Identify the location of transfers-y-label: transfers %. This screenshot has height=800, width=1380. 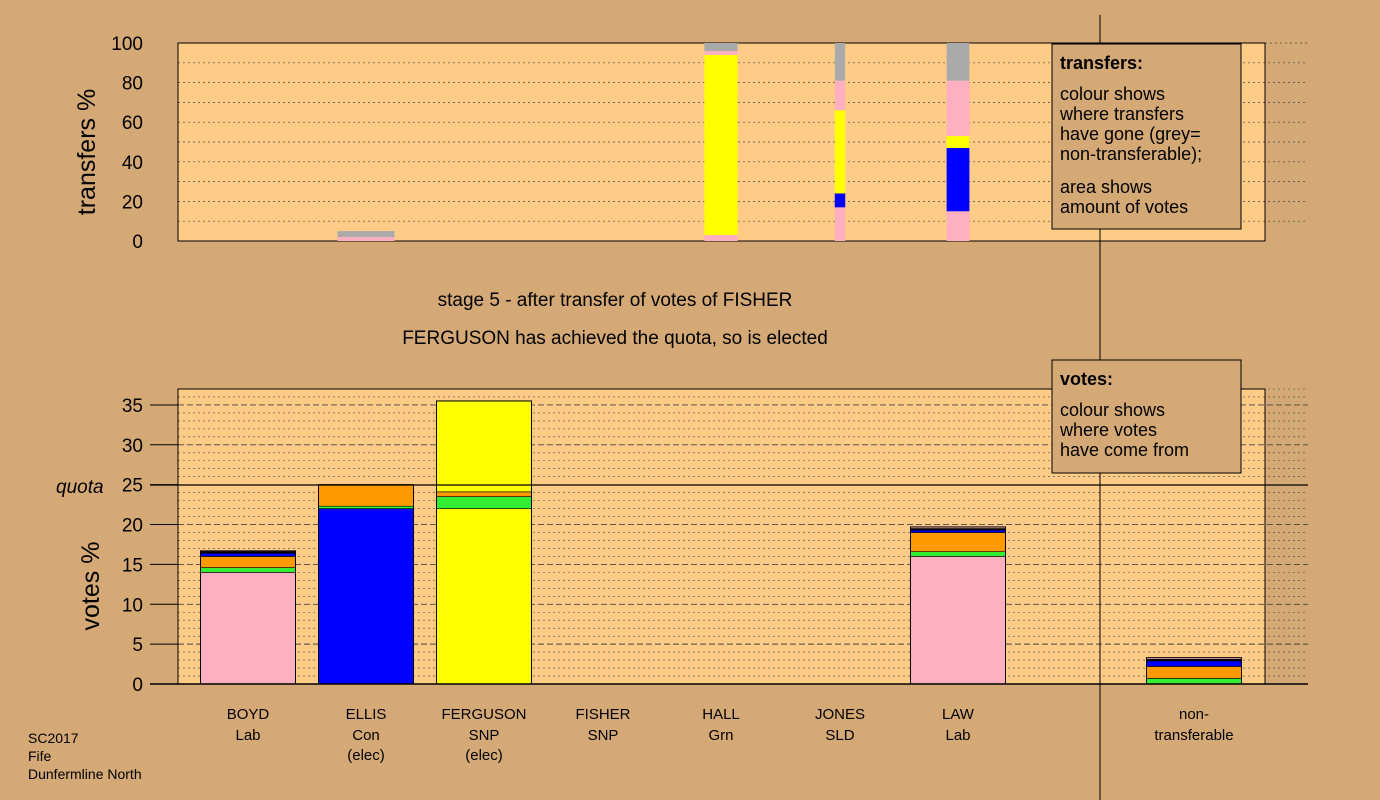
(87, 152).